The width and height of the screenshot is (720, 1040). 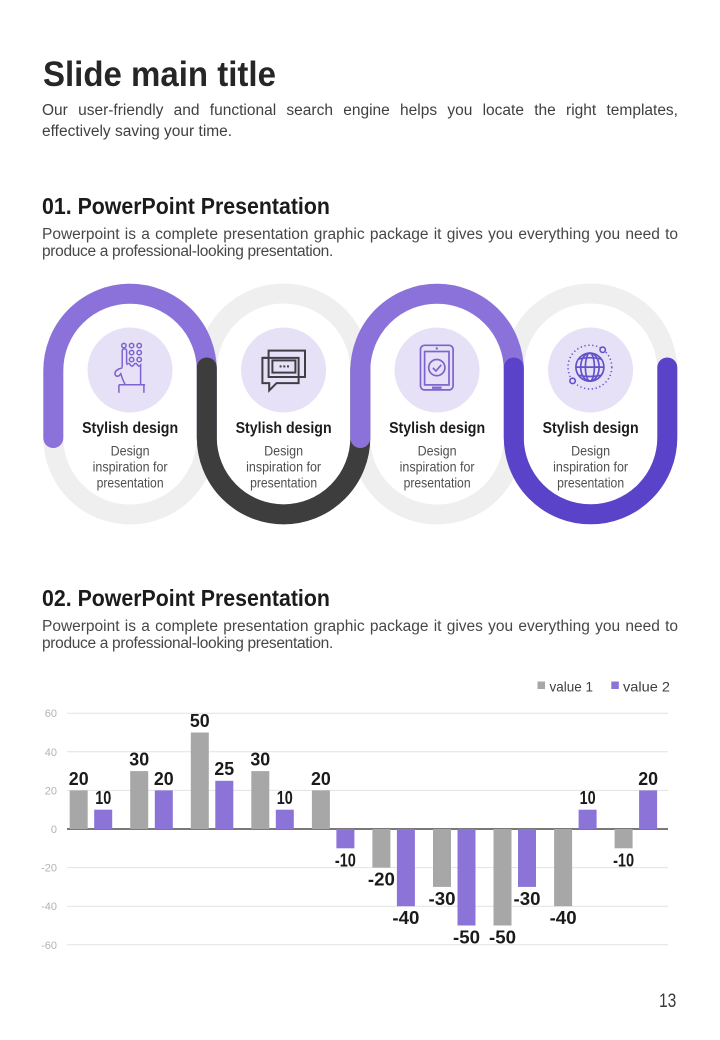 I want to click on svg-text: 0, so click(x=54, y=830).